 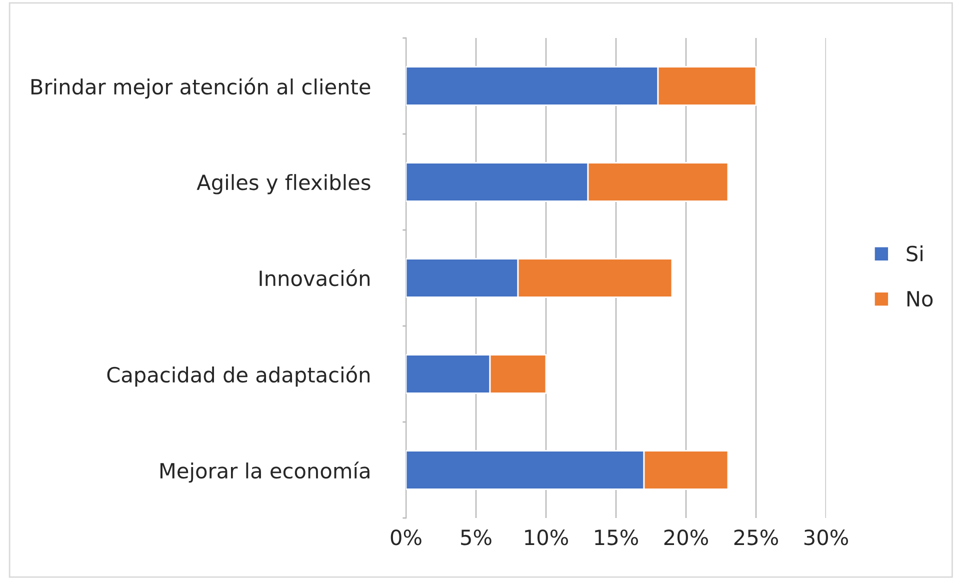 I want to click on y-tick-label: Mejorar la economía, so click(x=265, y=472).